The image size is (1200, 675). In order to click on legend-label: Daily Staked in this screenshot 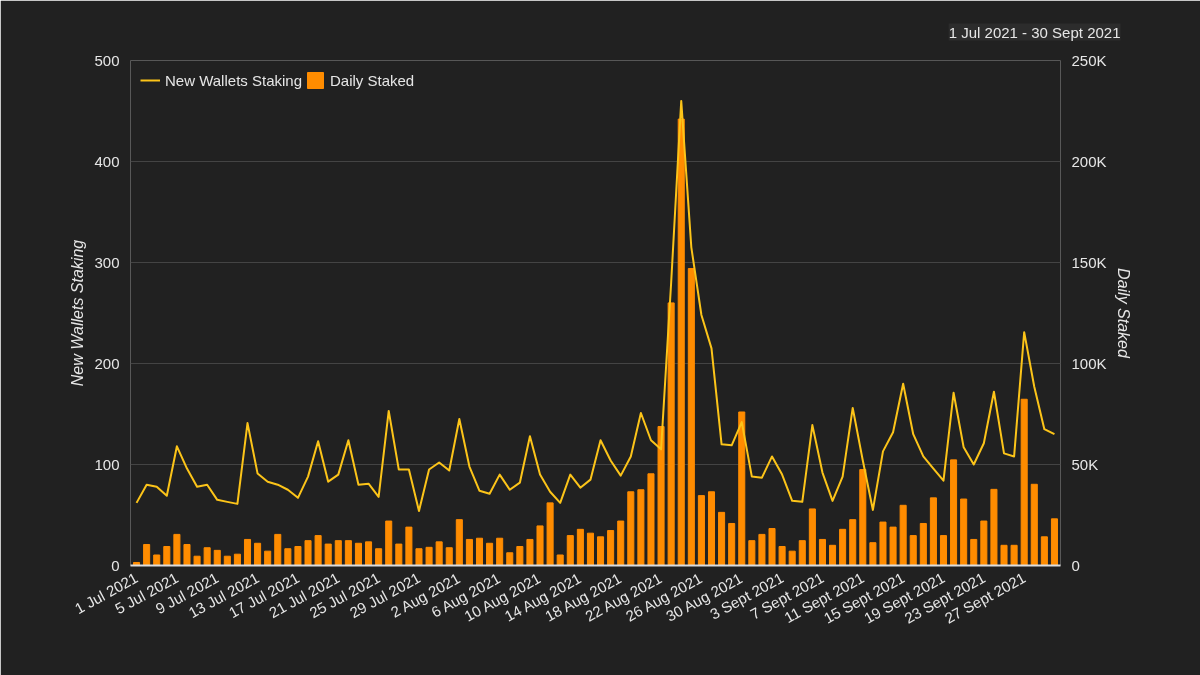, I will do `click(372, 80)`.